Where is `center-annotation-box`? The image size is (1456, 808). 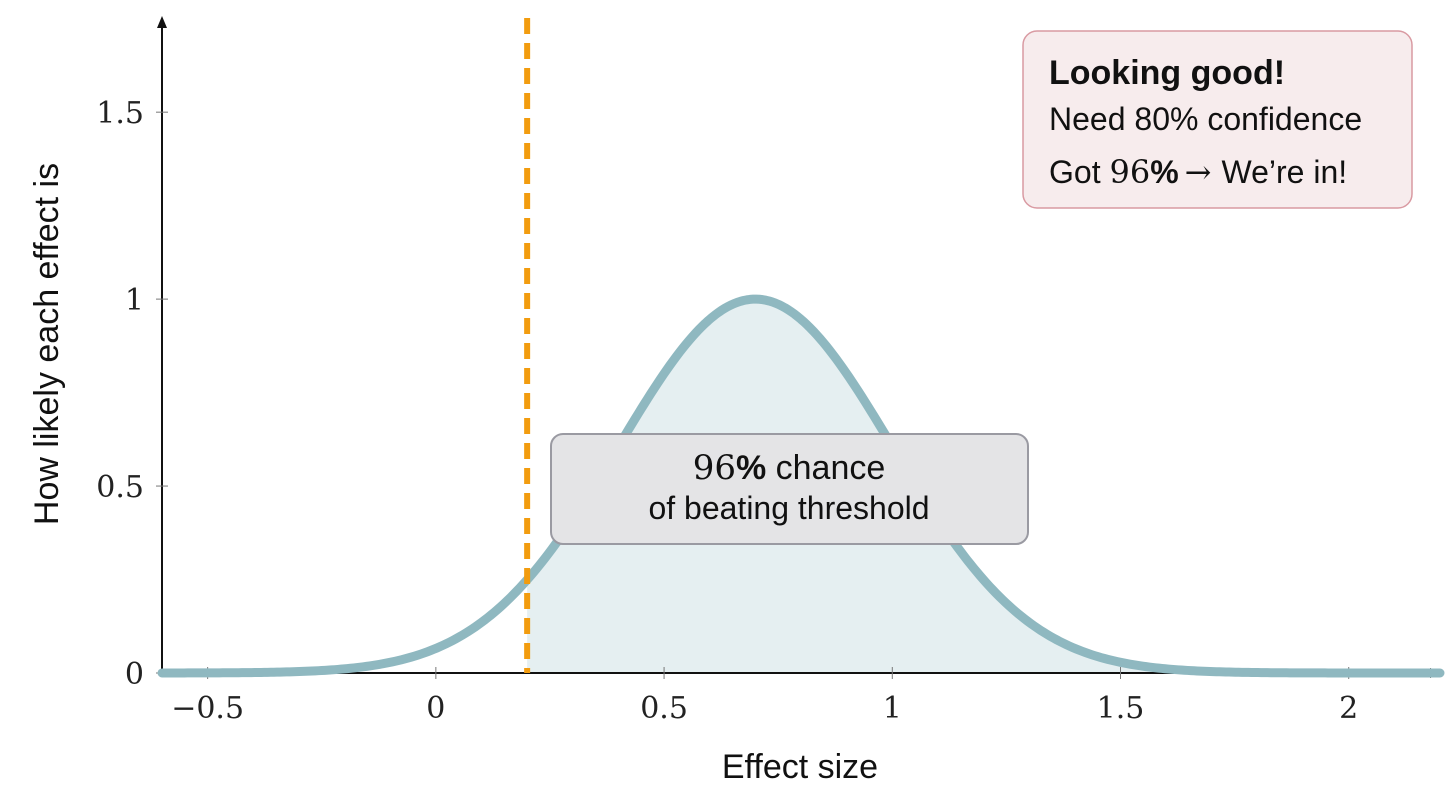
center-annotation-box is located at coordinates (789, 489).